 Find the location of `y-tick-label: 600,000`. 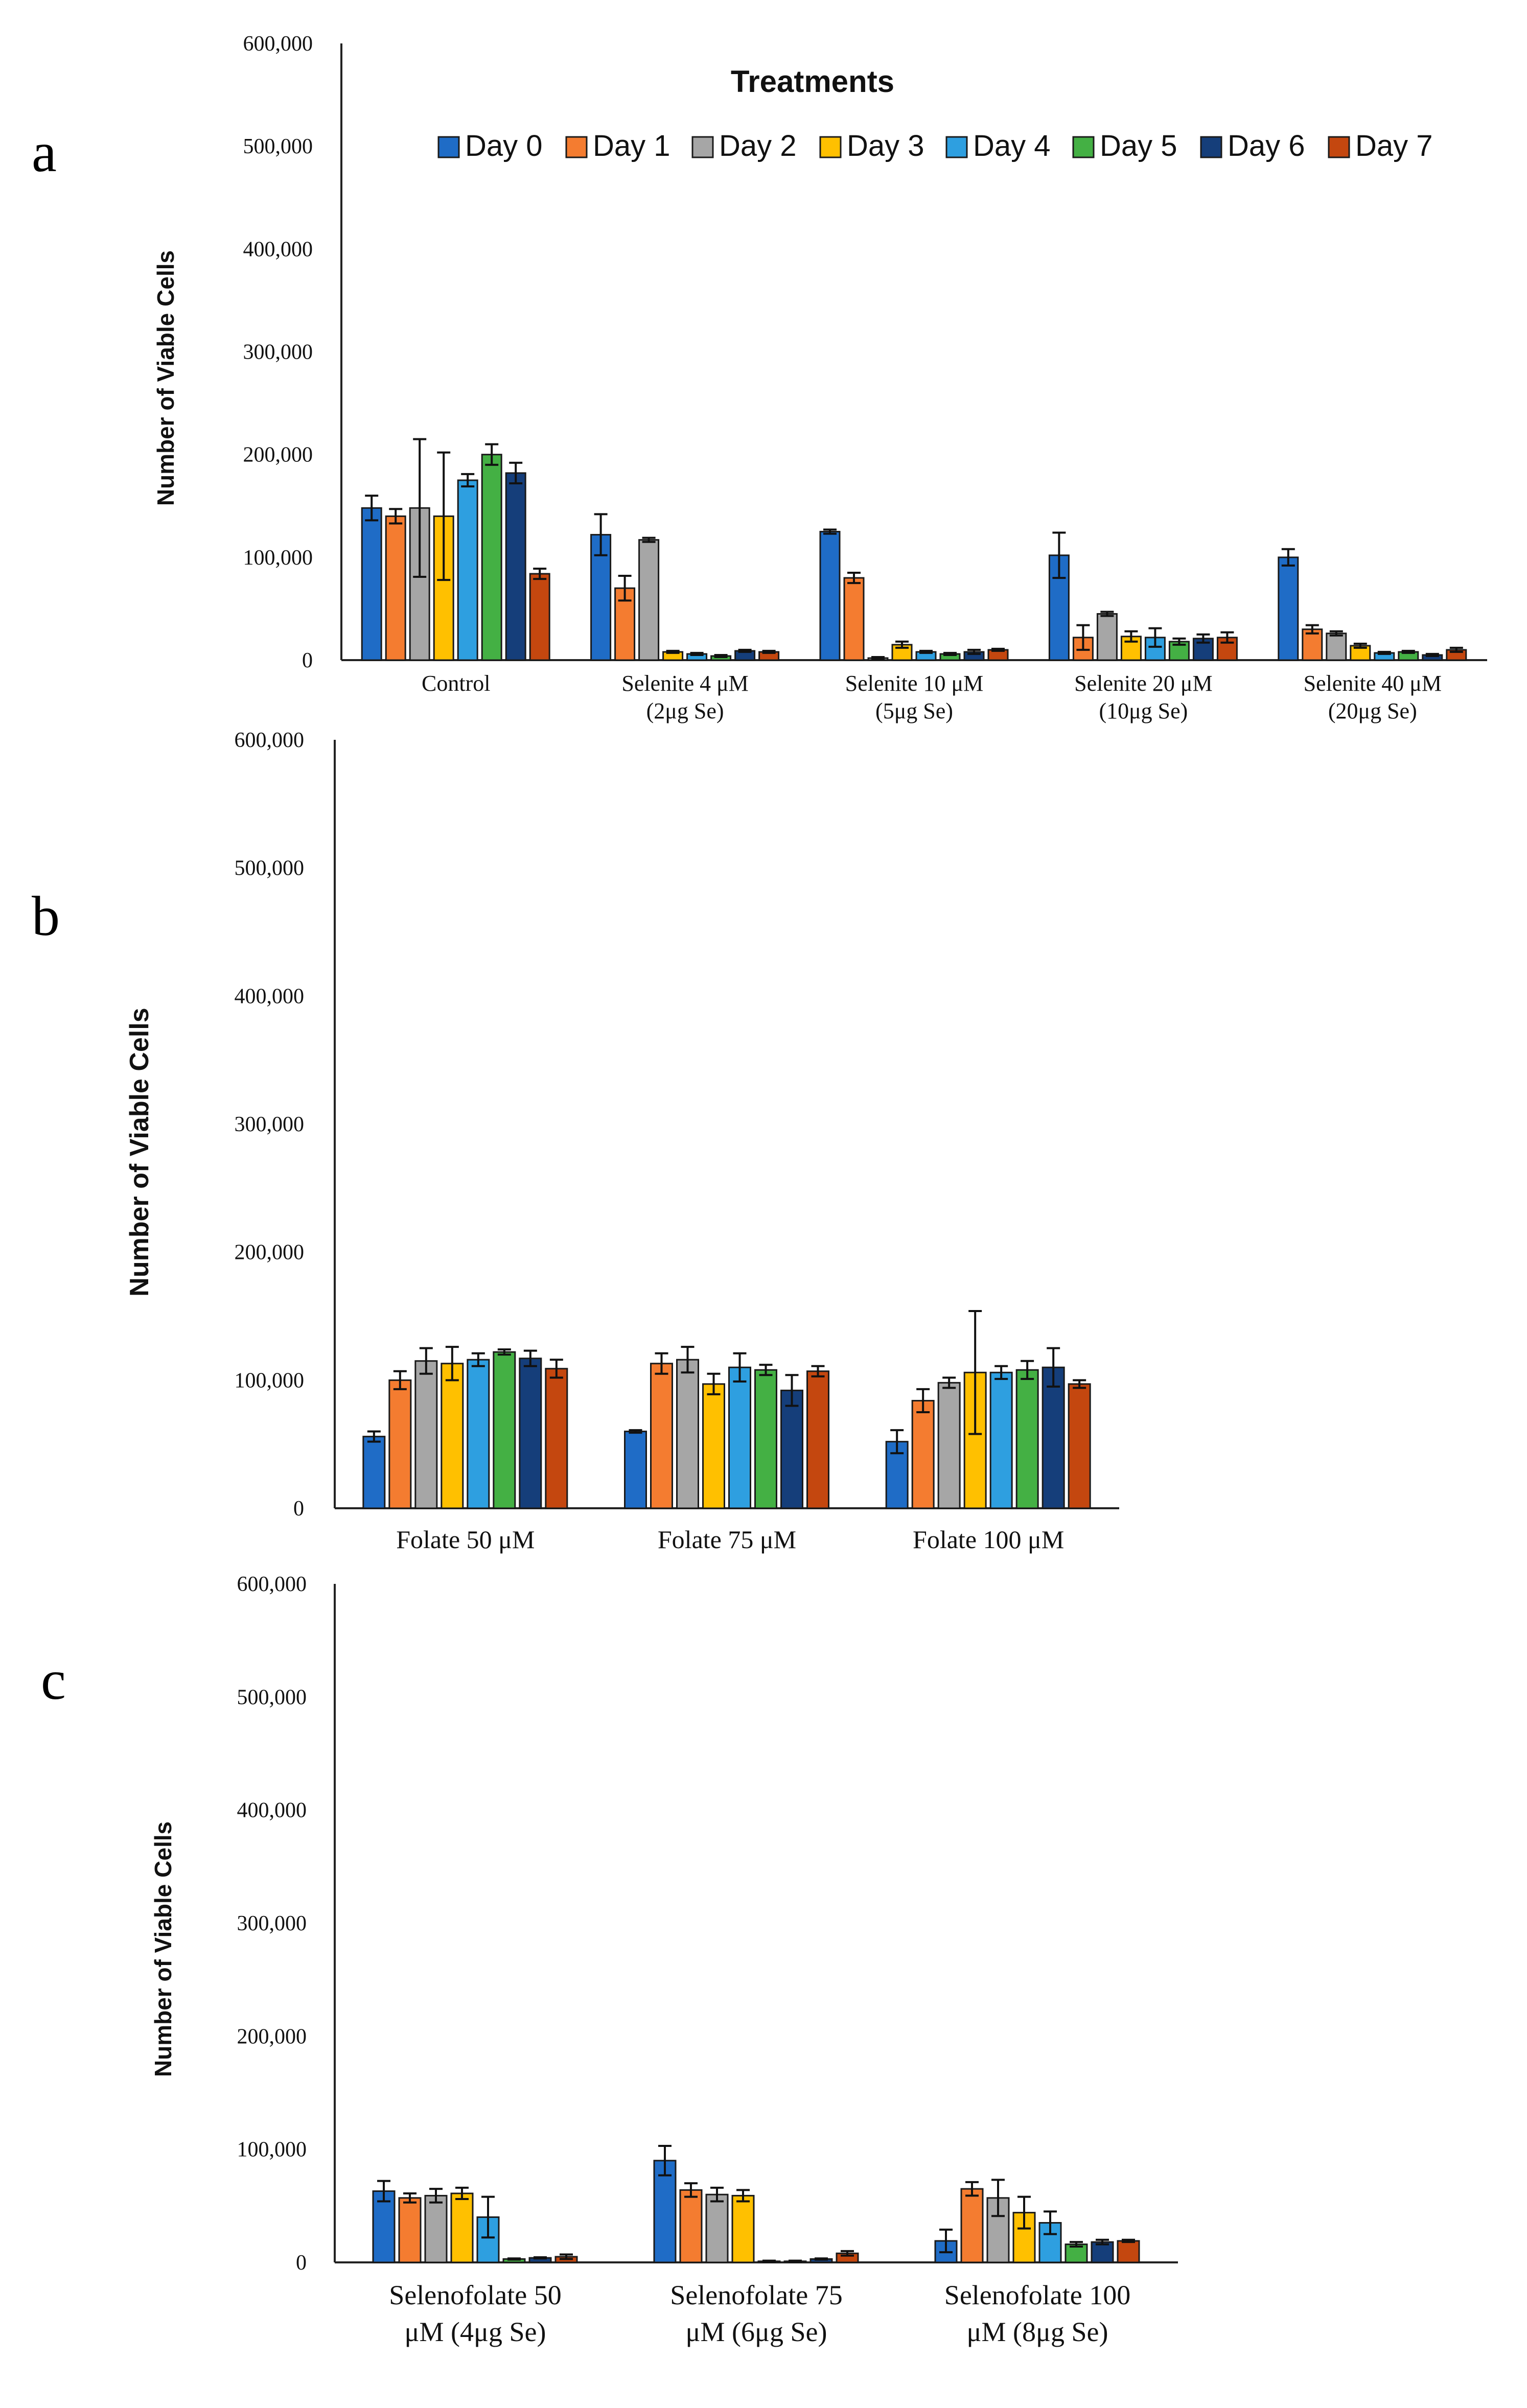

y-tick-label: 600,000 is located at coordinates (270, 740).